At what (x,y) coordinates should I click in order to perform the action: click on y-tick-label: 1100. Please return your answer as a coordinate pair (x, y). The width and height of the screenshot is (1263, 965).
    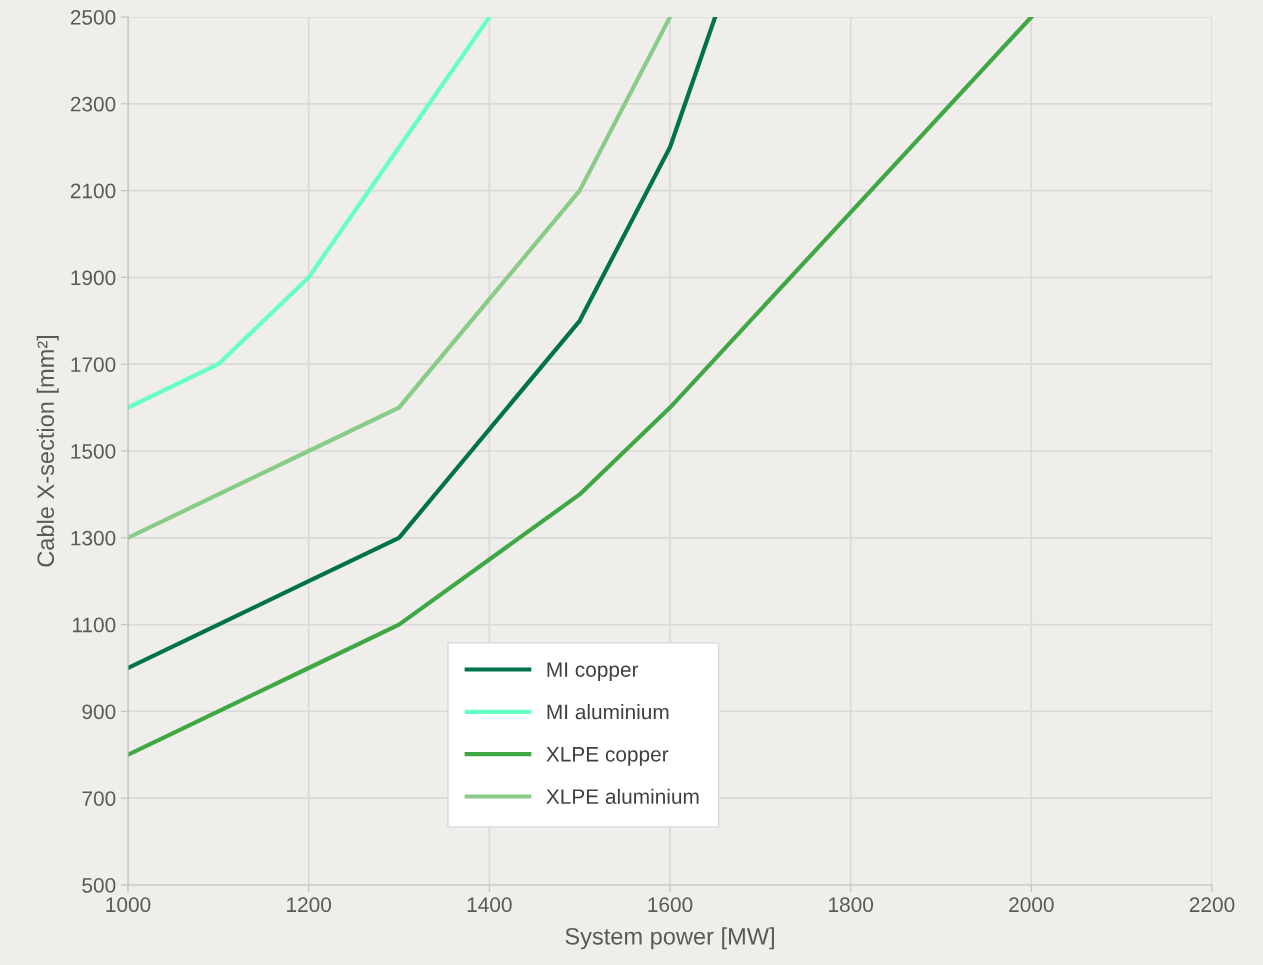
    Looking at the image, I should click on (94, 625).